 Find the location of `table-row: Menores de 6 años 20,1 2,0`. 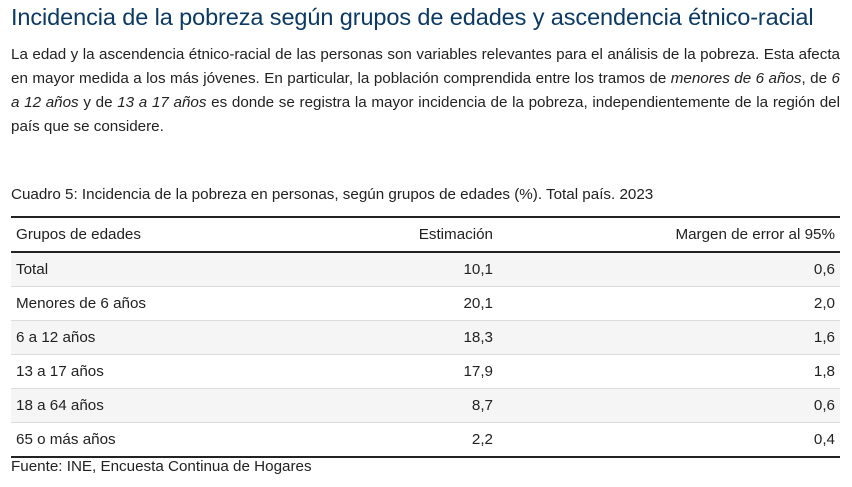

table-row: Menores de 6 años 20,1 2,0 is located at coordinates (425, 303).